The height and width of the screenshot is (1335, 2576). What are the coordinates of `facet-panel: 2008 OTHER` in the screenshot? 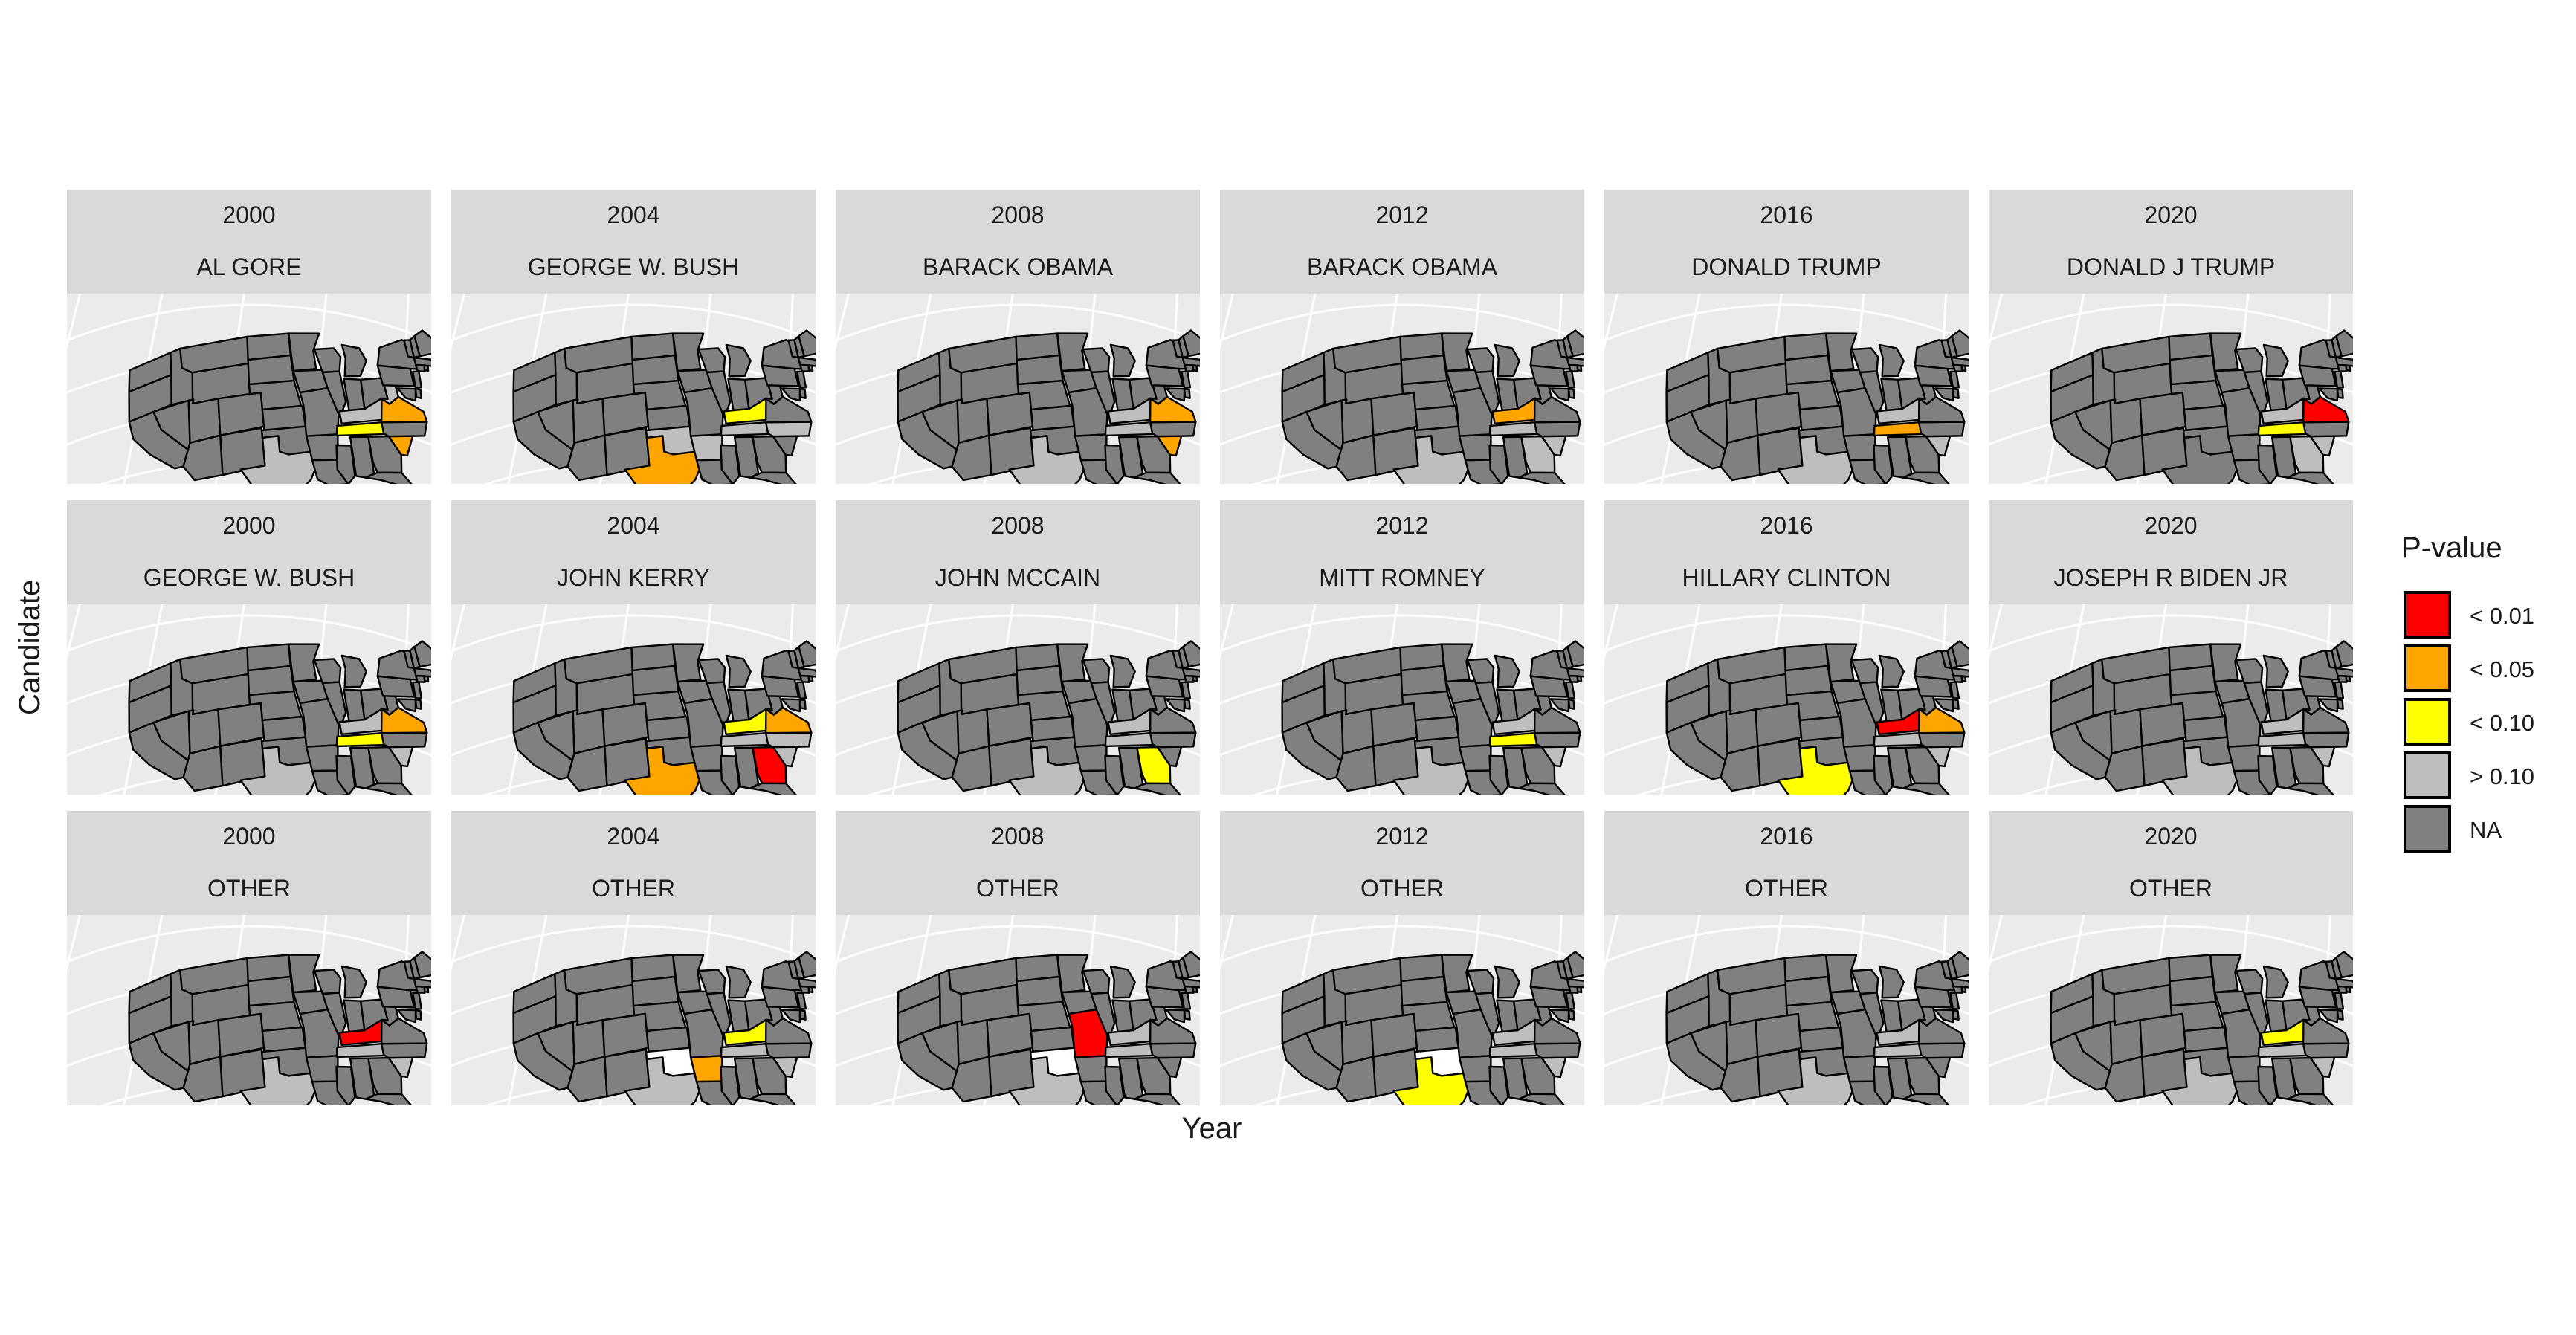 It's located at (1018, 958).